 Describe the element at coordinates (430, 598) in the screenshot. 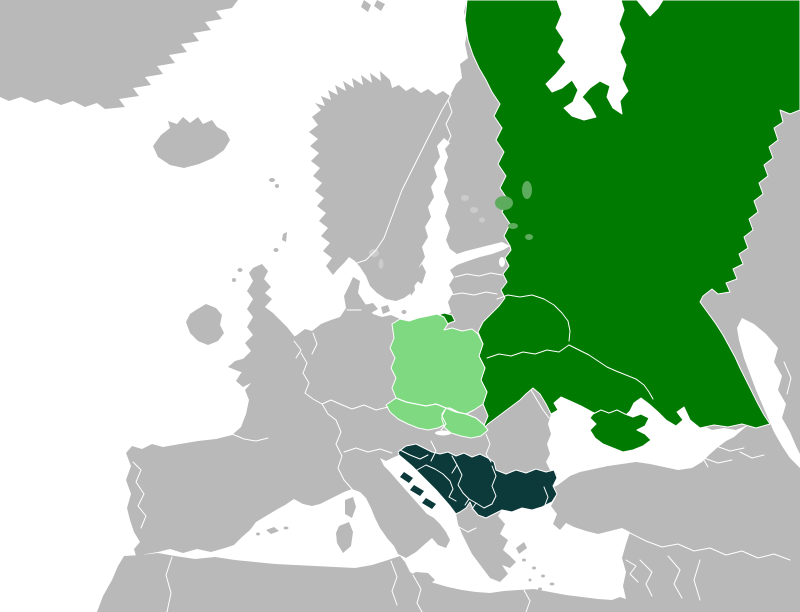

I see `malta` at that location.